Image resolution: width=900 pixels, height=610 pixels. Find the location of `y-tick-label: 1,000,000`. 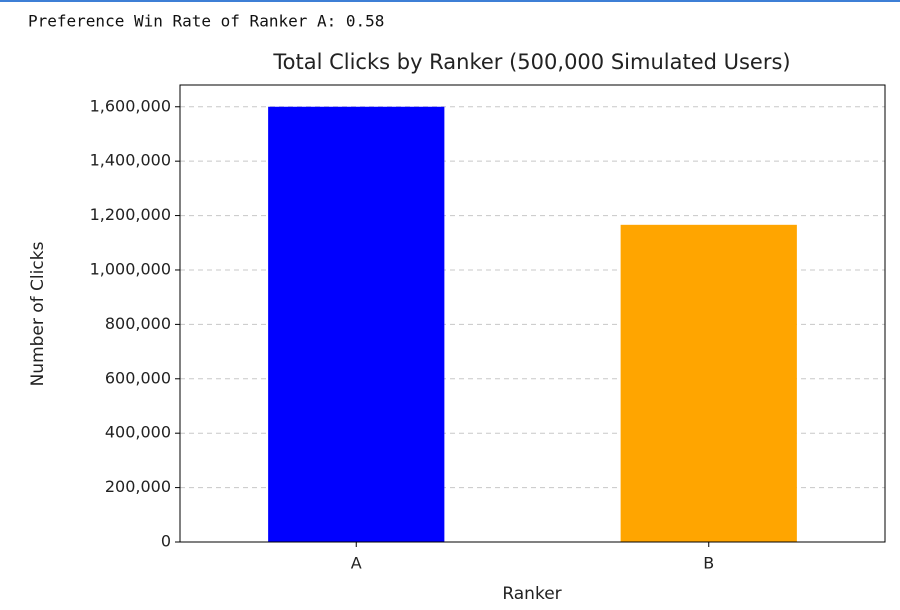

y-tick-label: 1,000,000 is located at coordinates (130, 268).